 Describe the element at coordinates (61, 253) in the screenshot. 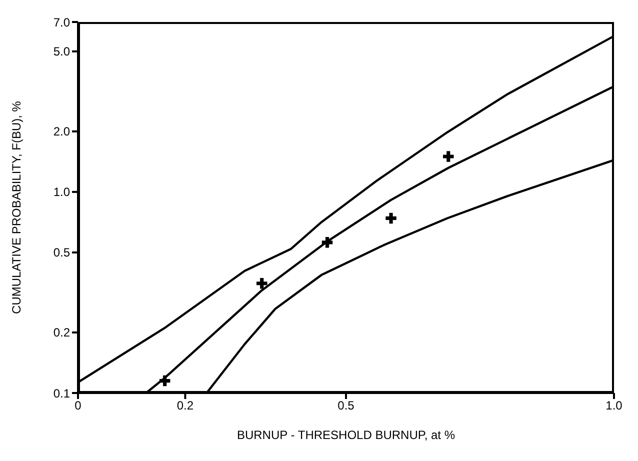

I see `y-tick-label: 0.5` at that location.